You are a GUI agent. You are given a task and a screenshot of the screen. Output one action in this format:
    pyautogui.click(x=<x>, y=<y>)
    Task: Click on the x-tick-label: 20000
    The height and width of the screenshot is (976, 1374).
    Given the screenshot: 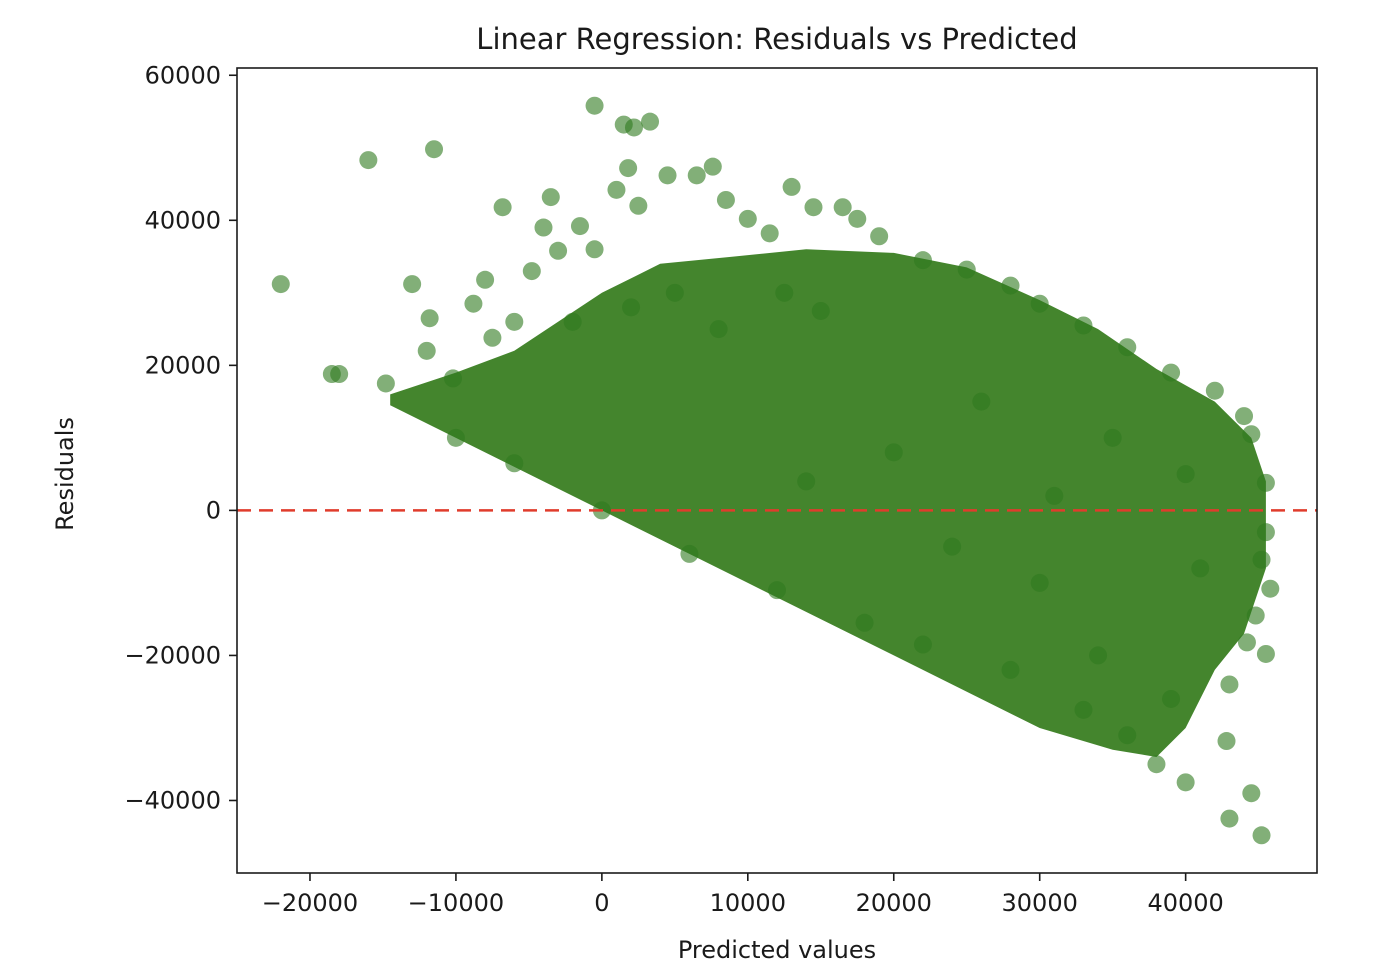 What is the action you would take?
    pyautogui.click(x=894, y=903)
    